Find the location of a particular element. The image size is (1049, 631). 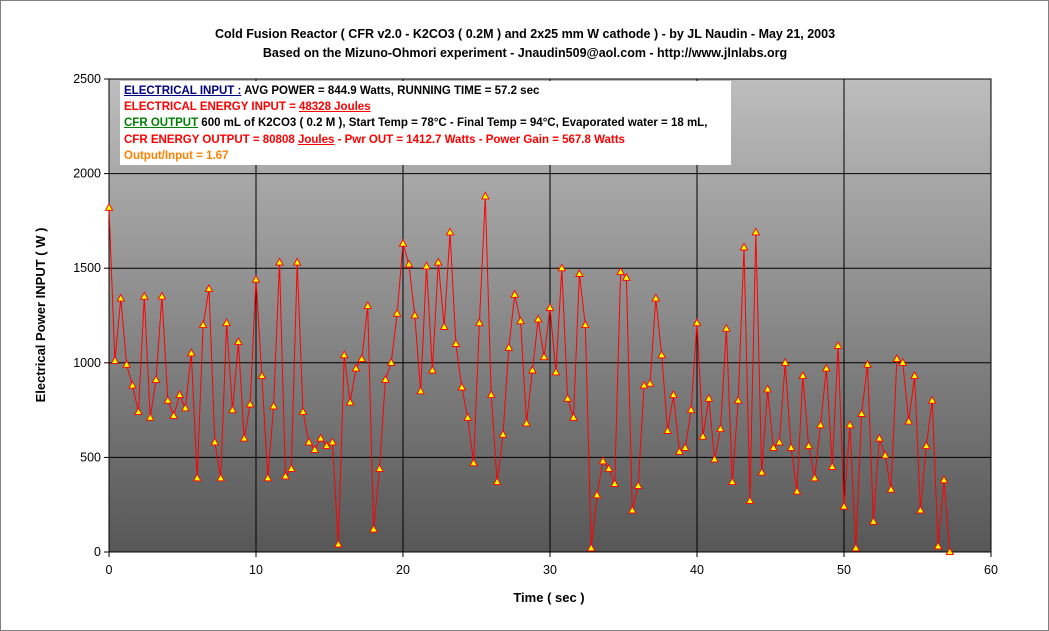

energy-output-joules: Joules is located at coordinates (316, 139).